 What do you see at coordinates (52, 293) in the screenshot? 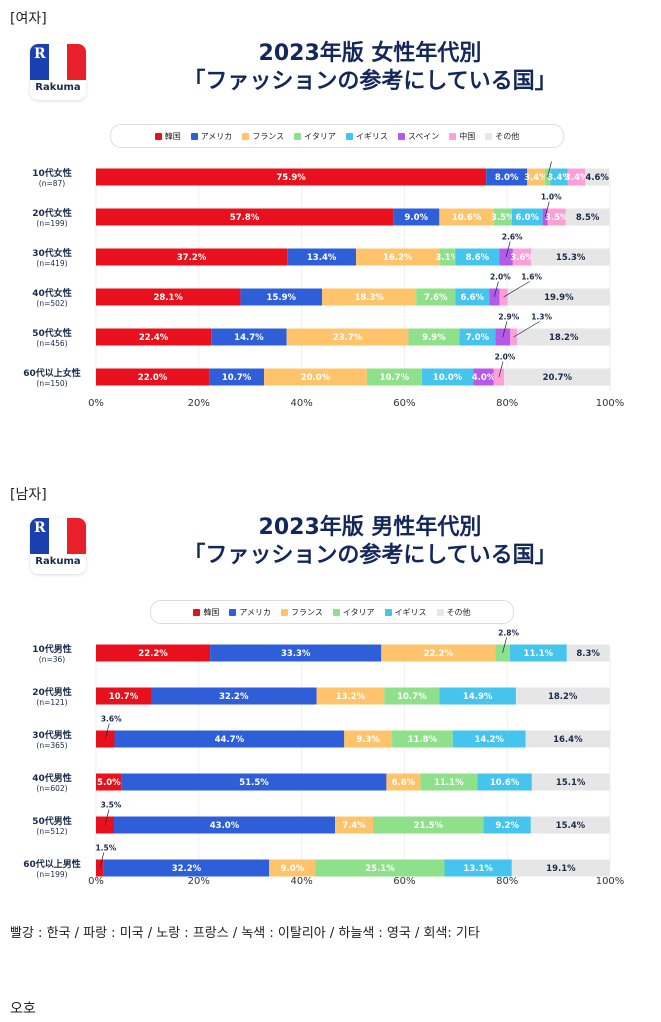
I see `category-label: 40代女性` at bounding box center [52, 293].